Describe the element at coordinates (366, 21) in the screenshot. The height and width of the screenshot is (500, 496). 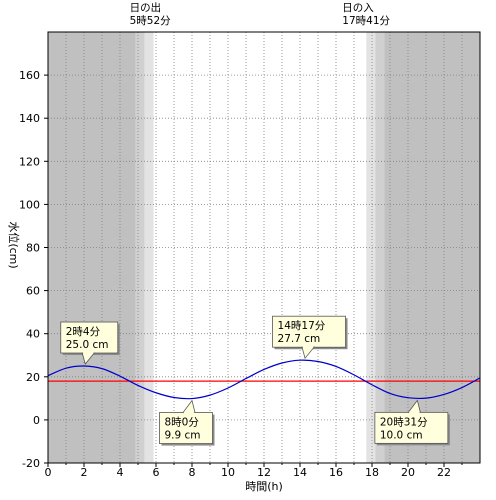
I see `sunset-time: 17時41分` at that location.